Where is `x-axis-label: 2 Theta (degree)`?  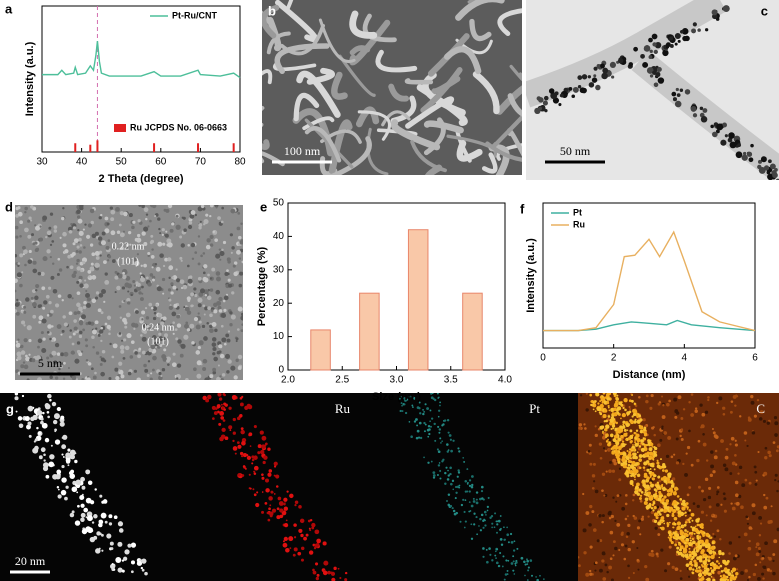
x-axis-label: 2 Theta (degree) is located at coordinates (141, 179).